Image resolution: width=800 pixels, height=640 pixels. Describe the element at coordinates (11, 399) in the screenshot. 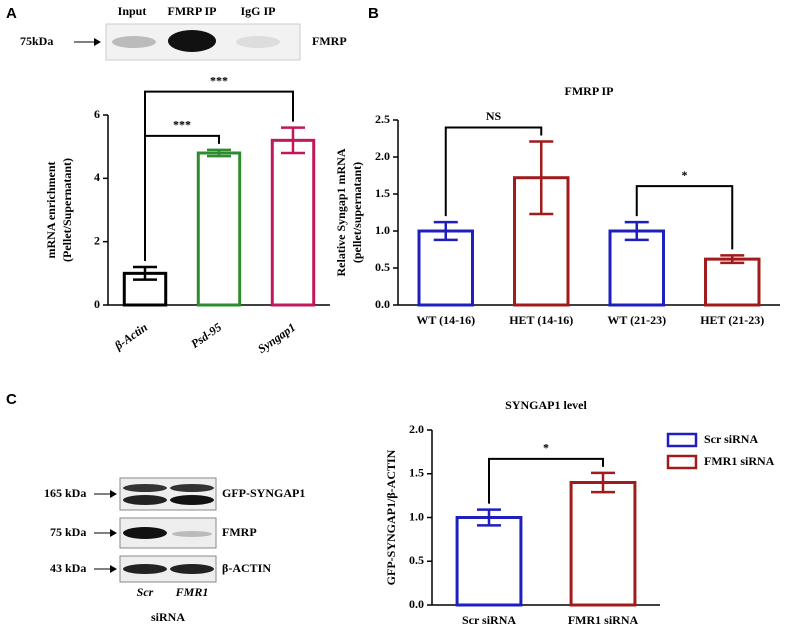

I see `panel-label: C` at that location.